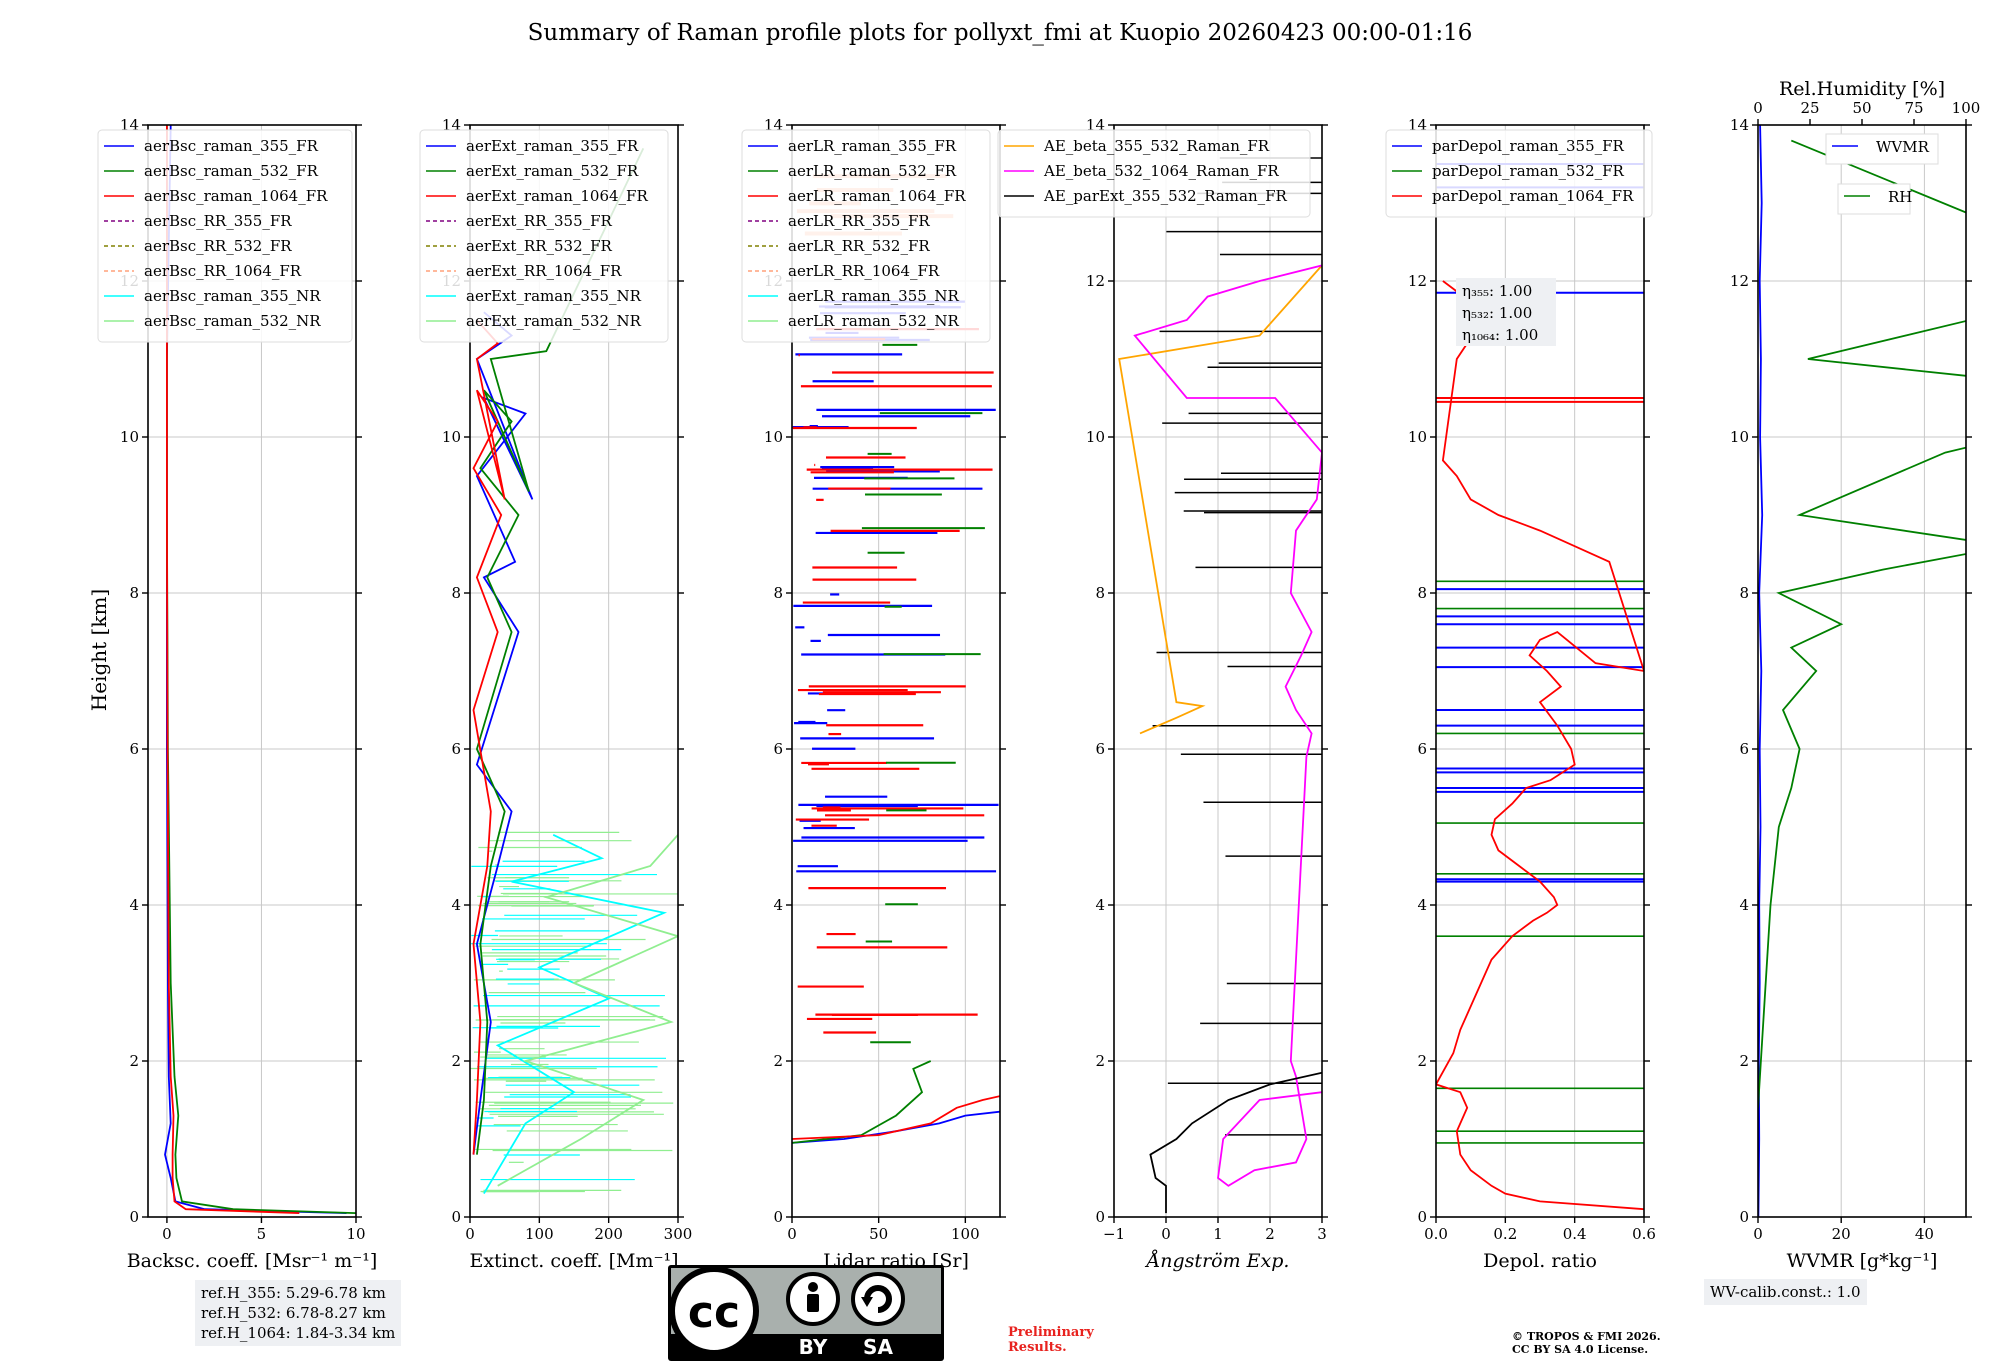 This screenshot has width=2000, height=1361. What do you see at coordinates (231, 171) in the screenshot?
I see `bsc-legend-aerbsc-raman-532-fr: aerBsc_raman_532_FR` at bounding box center [231, 171].